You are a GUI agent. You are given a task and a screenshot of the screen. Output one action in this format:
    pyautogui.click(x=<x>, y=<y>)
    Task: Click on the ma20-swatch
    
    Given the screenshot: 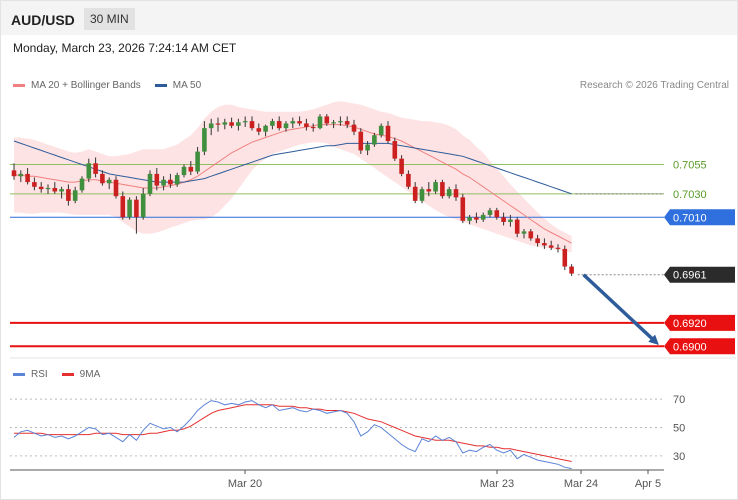 What is the action you would take?
    pyautogui.click(x=19, y=85)
    